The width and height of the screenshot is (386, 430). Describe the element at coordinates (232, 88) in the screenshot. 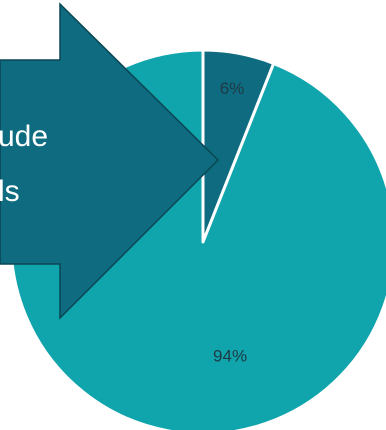

I see `slice-label-1: 6%` at that location.